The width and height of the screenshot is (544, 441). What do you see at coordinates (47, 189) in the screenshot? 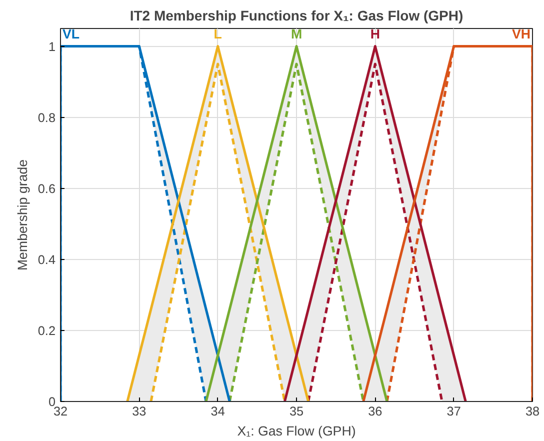
I see `y-tick-label: 0.6` at bounding box center [47, 189].